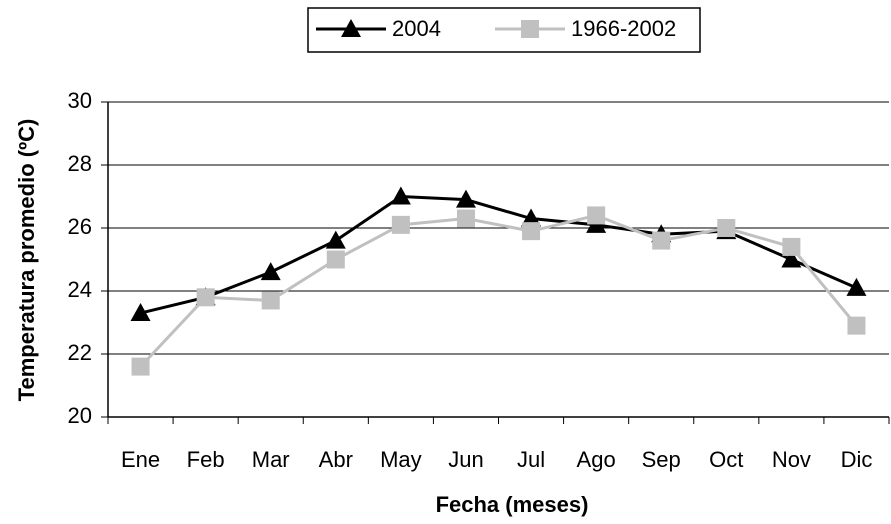 The width and height of the screenshot is (891, 524). Describe the element at coordinates (857, 459) in the screenshot. I see `x-tick-label: Dic` at that location.